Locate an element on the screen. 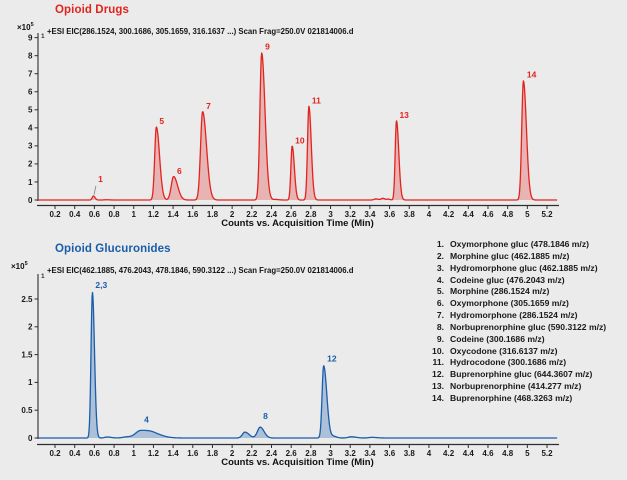  peak-label-1: 1 is located at coordinates (100, 179).